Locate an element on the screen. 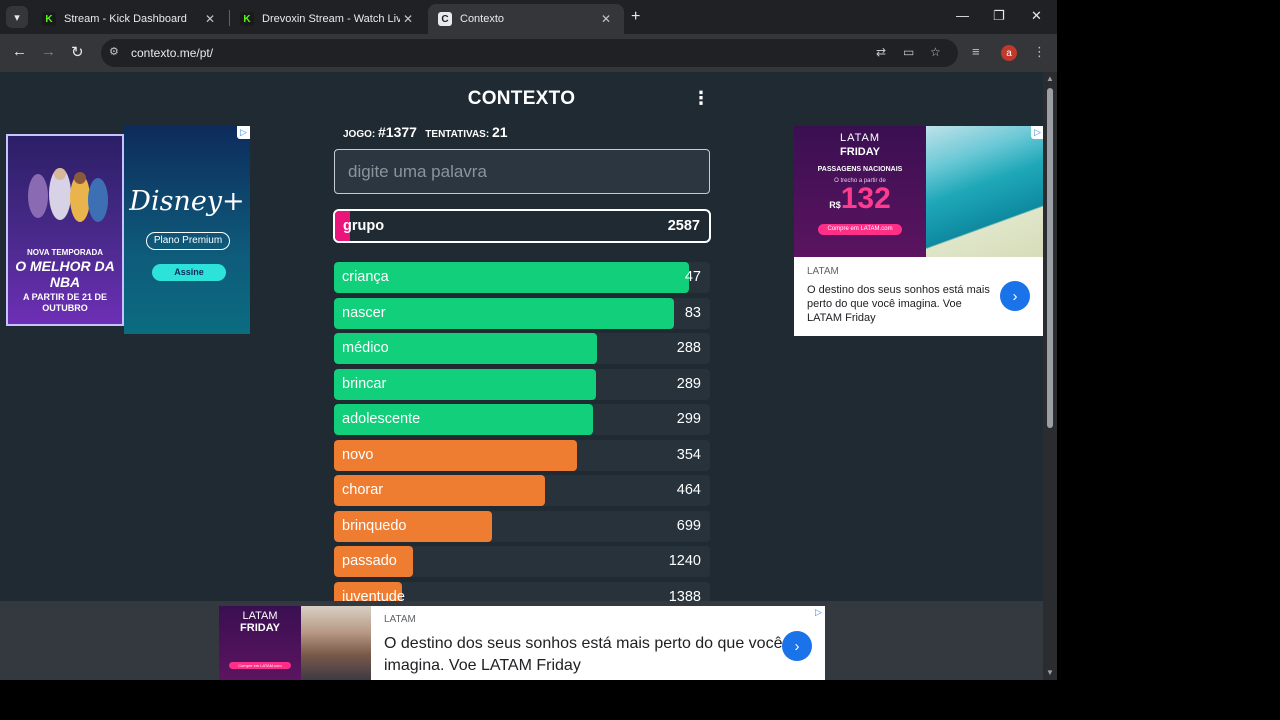 This screenshot has height=720, width=1280. guess-row: novo 354 is located at coordinates (522, 455).